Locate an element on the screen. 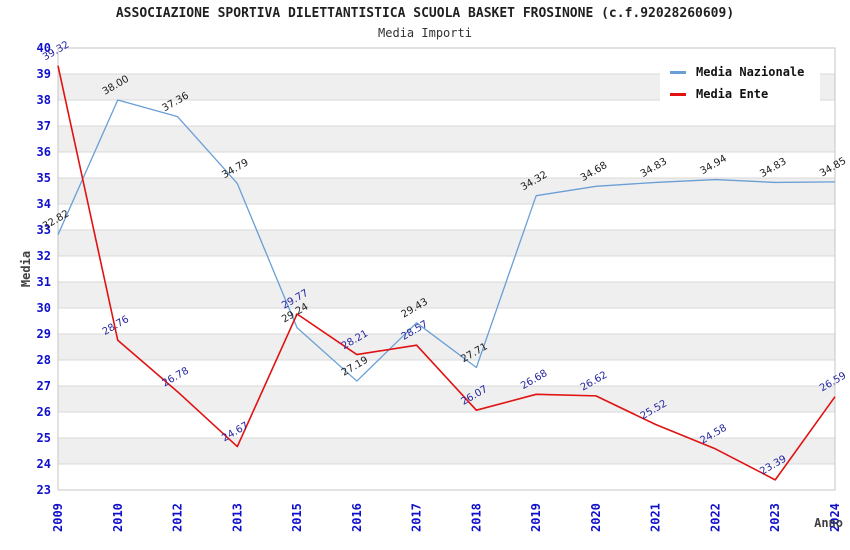 Image resolution: width=850 pixels, height=550 pixels. svg-text: 2015 is located at coordinates (297, 517).